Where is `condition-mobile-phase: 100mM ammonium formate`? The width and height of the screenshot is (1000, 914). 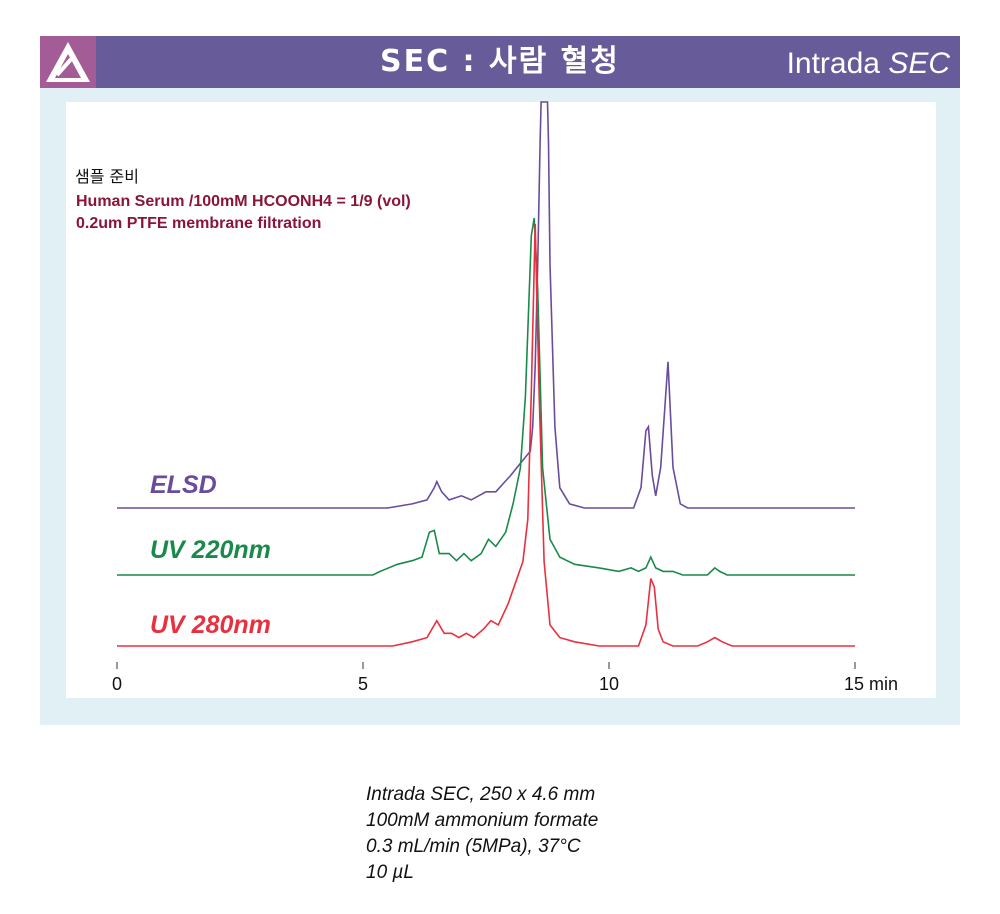
condition-mobile-phase: 100mM ammonium formate is located at coordinates (482, 820).